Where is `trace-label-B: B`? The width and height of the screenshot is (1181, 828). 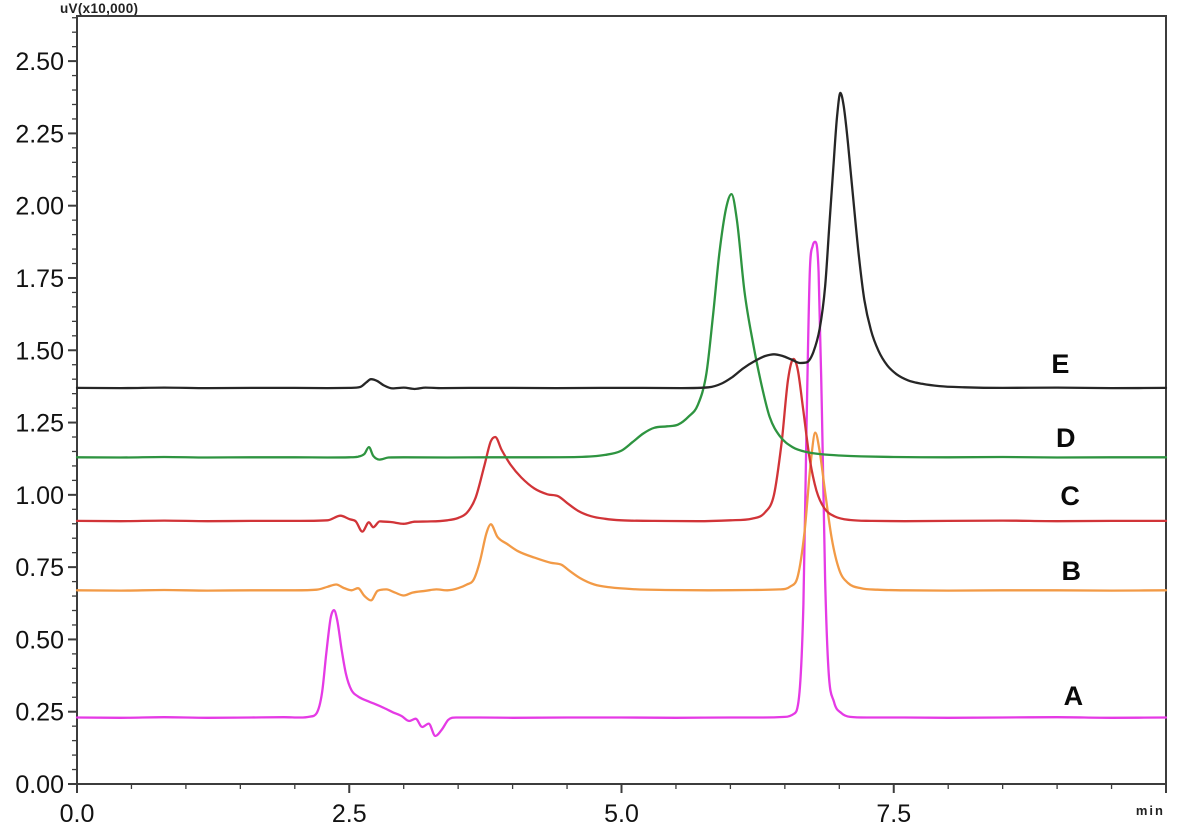
trace-label-B: B is located at coordinates (1072, 571).